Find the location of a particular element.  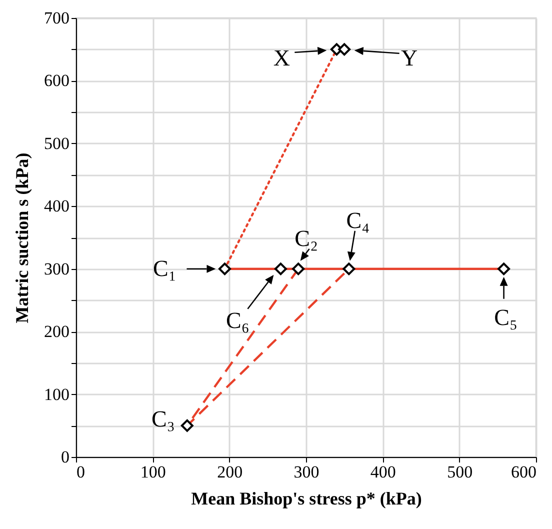

annotation: Y is located at coordinates (409, 57).